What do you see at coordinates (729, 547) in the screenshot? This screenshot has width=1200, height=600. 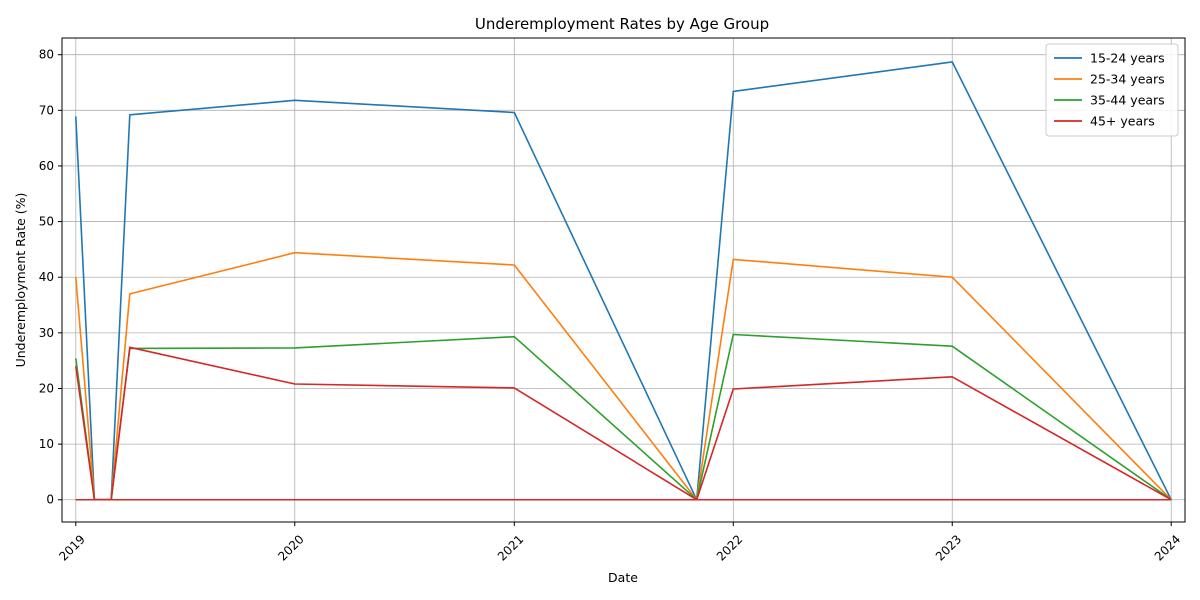 I see `x-tick-label: 2022` at bounding box center [729, 547].